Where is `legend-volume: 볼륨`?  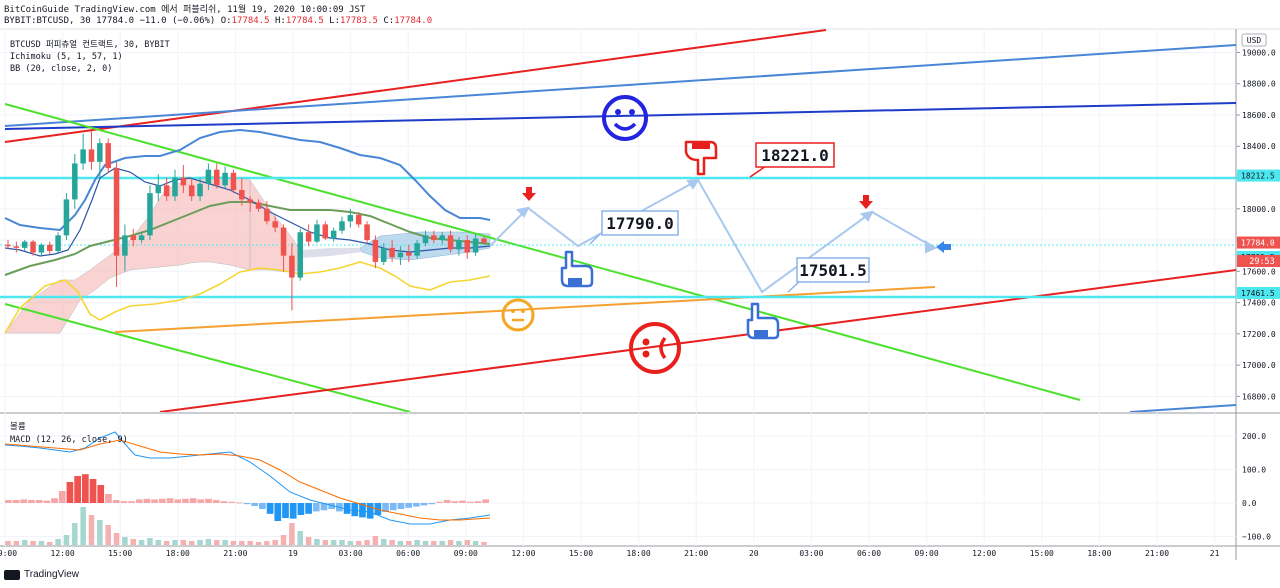
legend-volume: 볼륨 is located at coordinates (18, 426).